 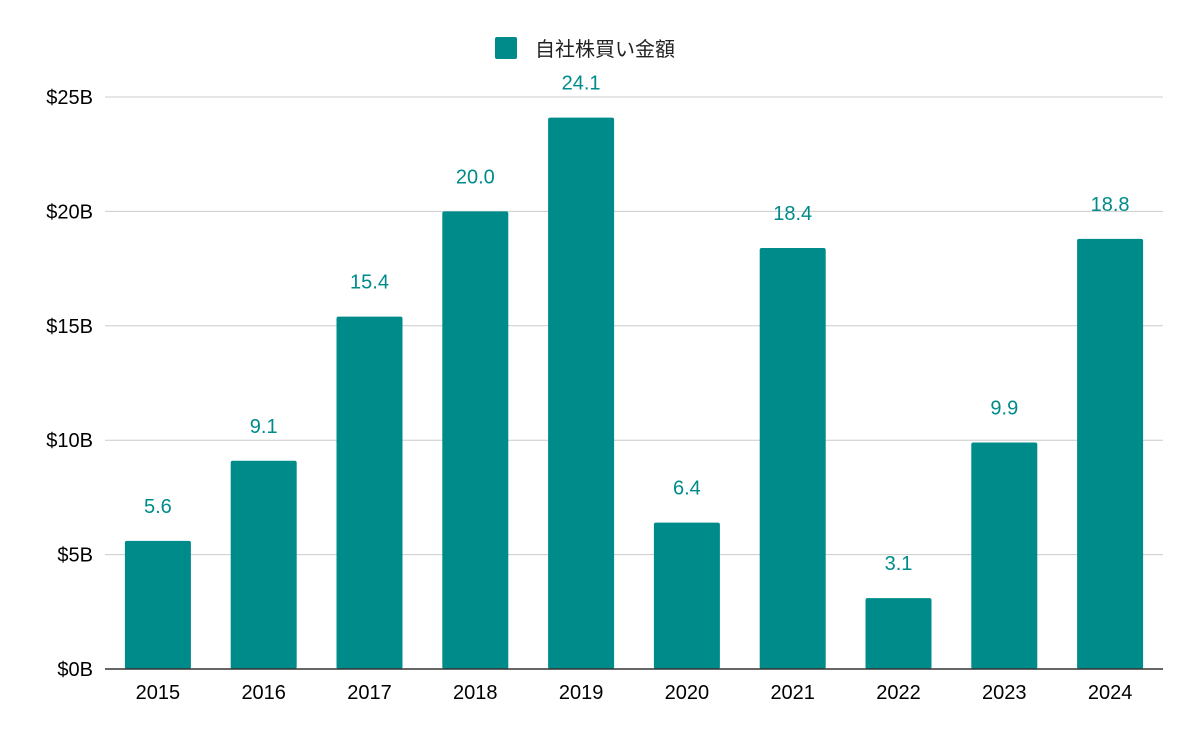 What do you see at coordinates (687, 693) in the screenshot?
I see `x-tick-label: 2020` at bounding box center [687, 693].